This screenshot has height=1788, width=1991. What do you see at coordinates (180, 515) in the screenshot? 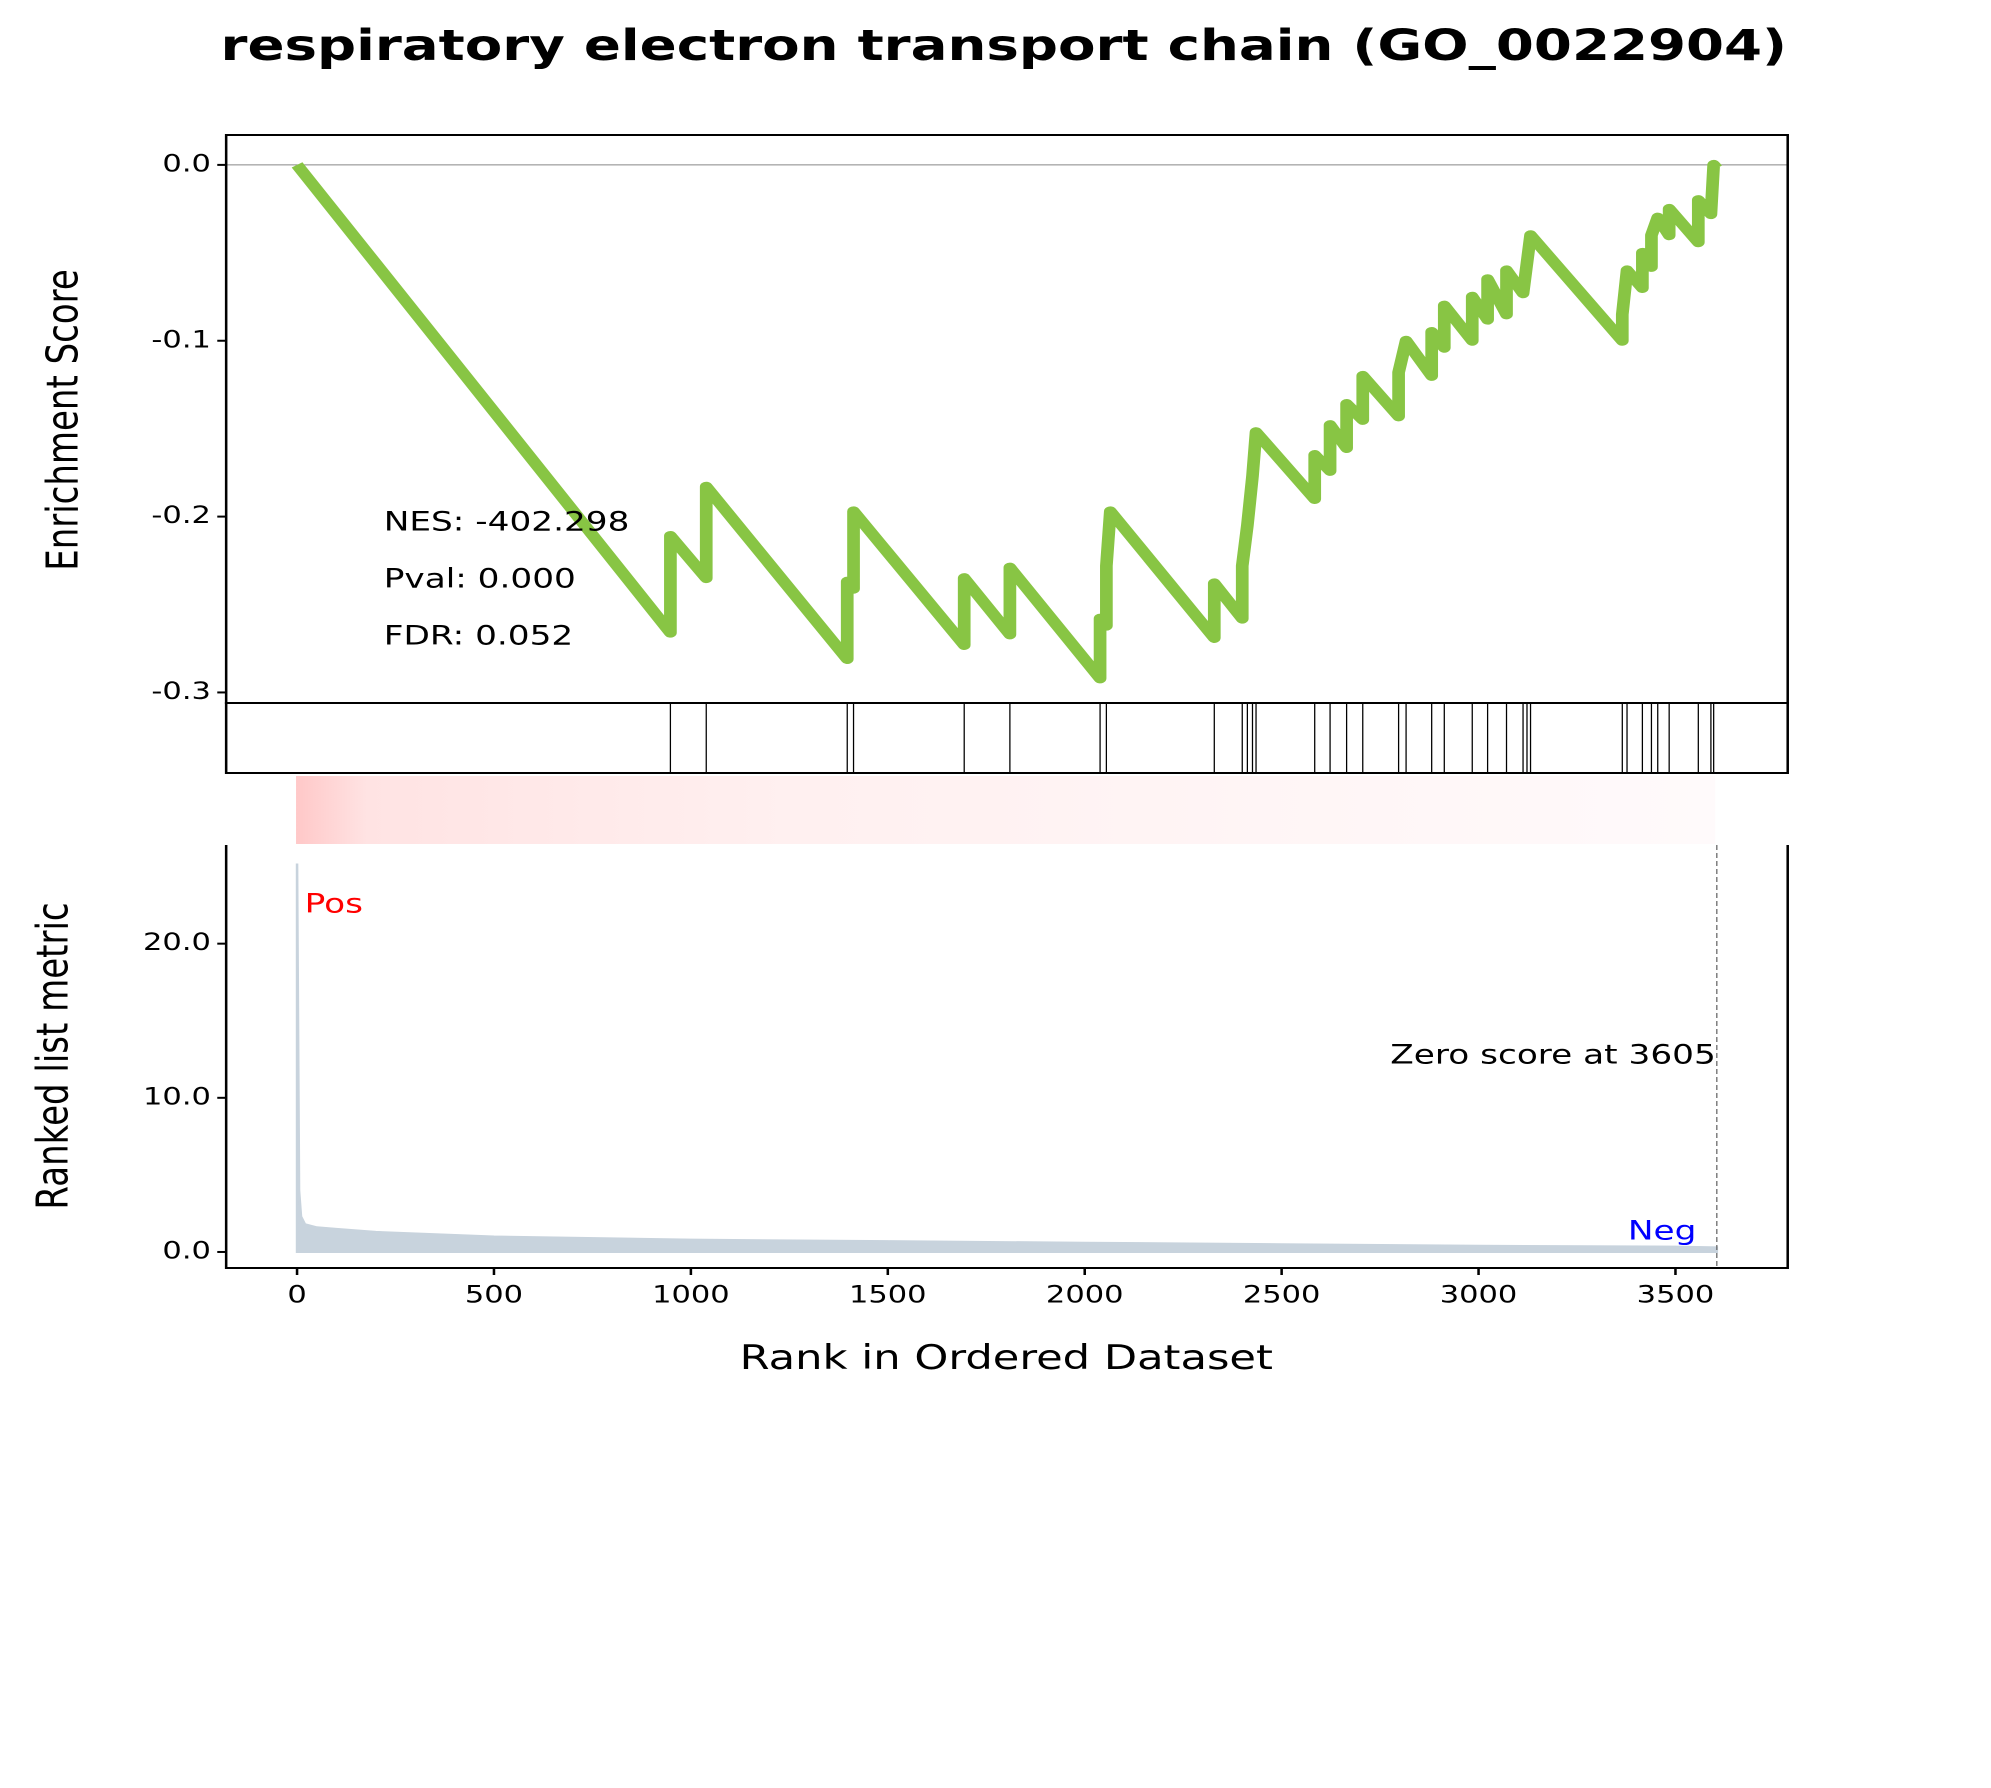
I see `y-tick-label: -0.2` at bounding box center [180, 515].